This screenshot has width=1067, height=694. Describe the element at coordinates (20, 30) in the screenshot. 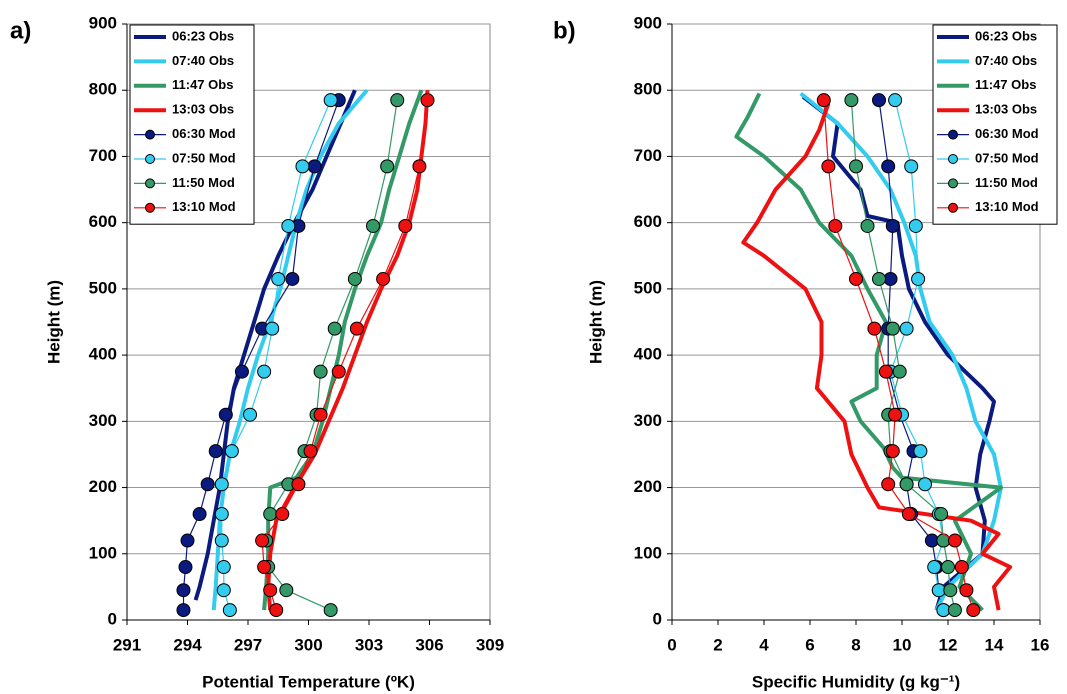

I see `panel-label: a)` at that location.